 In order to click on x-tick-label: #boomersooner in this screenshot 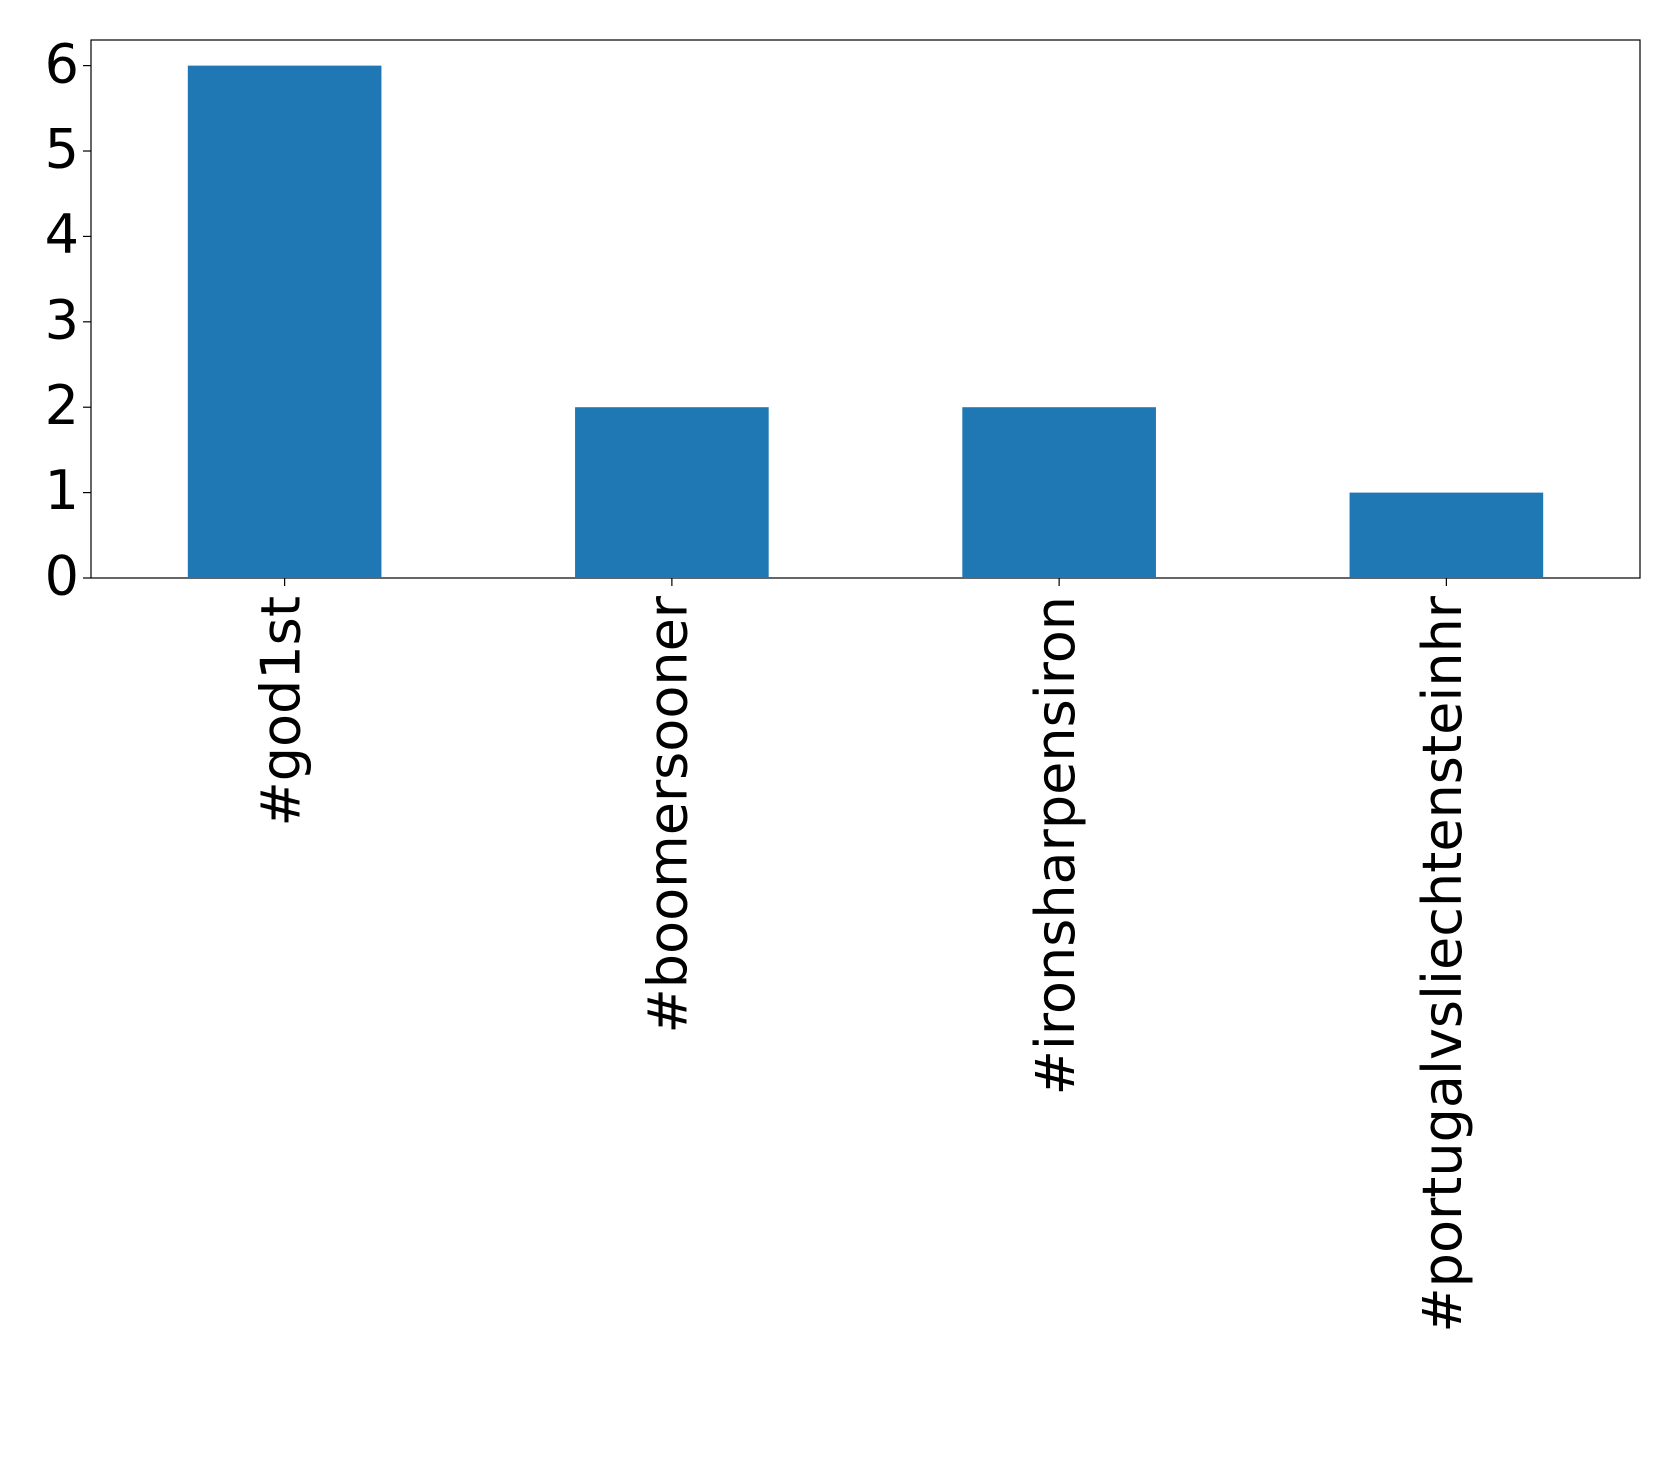, I will do `click(668, 814)`.